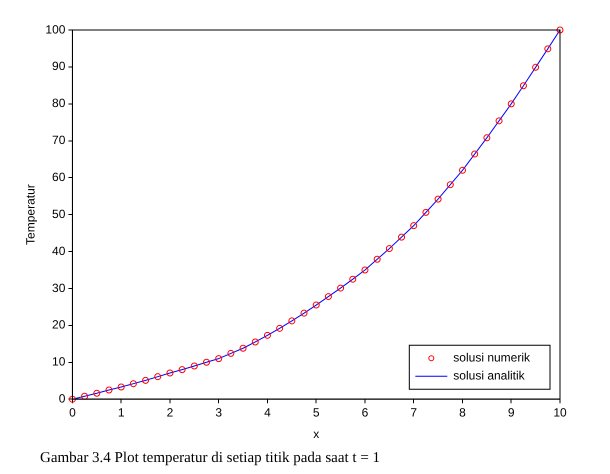  What do you see at coordinates (365, 413) in the screenshot?
I see `x-tick-label: 6` at bounding box center [365, 413].